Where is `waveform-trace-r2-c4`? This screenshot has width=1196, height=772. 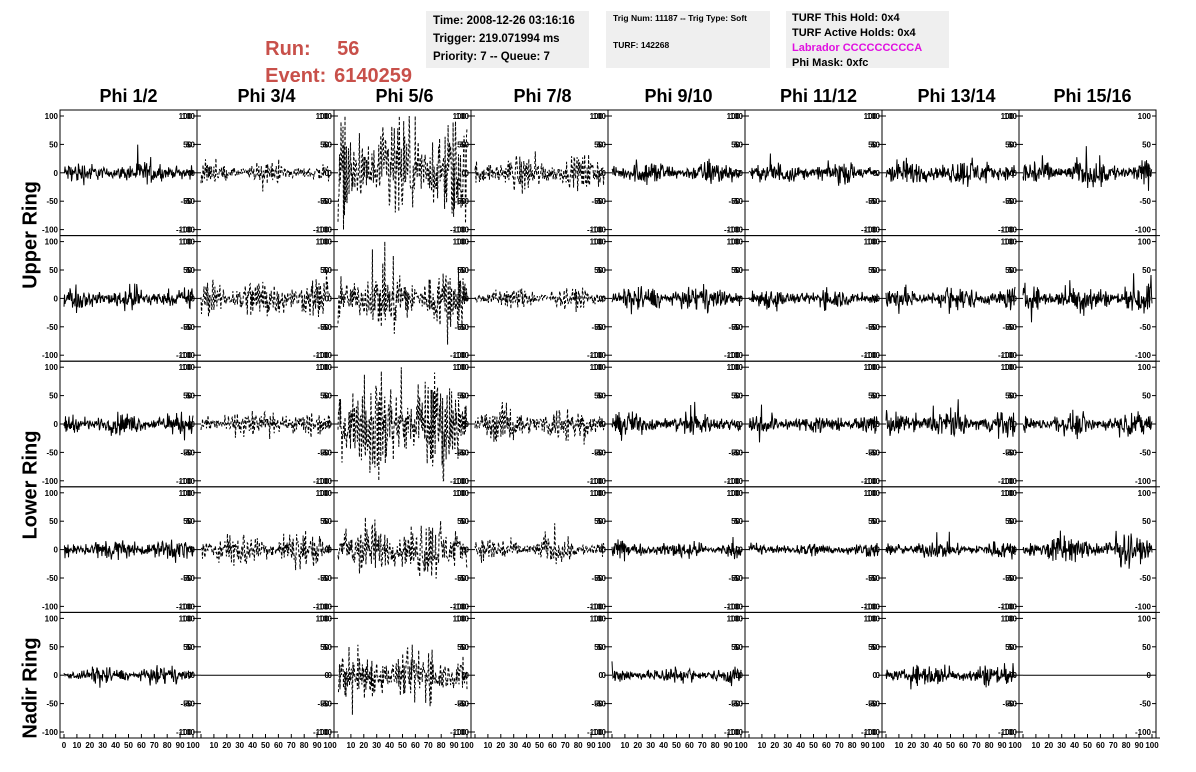 waveform-trace-r2-c4 is located at coordinates (676, 421).